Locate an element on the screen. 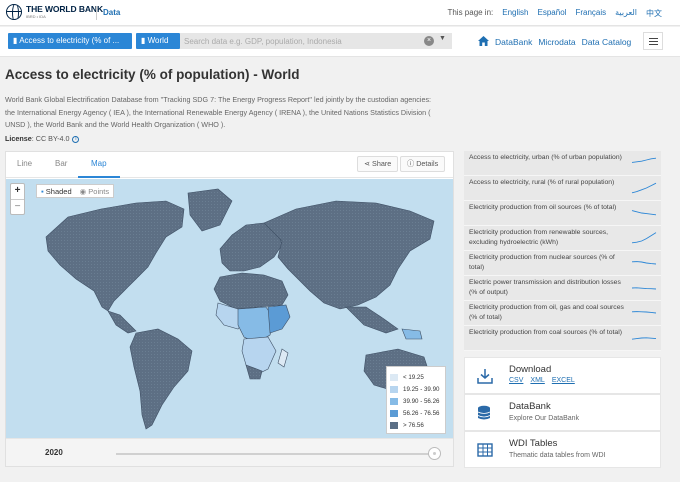 Image resolution: width=680 pixels, height=482 pixels. tab-map: Map is located at coordinates (99, 163).